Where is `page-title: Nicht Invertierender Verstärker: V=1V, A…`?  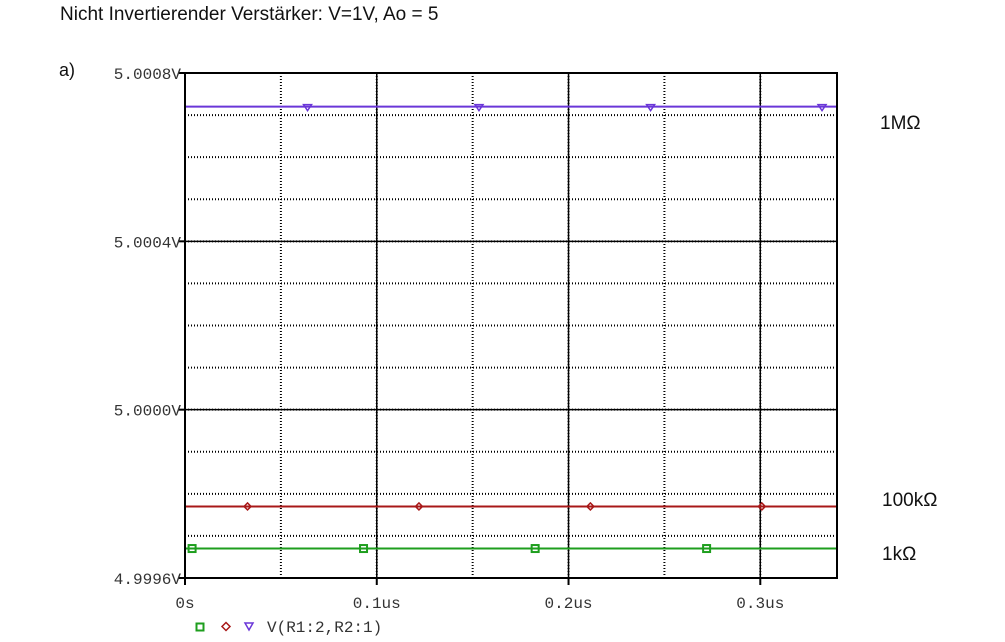
page-title: Nicht Invertierender Verstärker: V=1V, A… is located at coordinates (249, 14).